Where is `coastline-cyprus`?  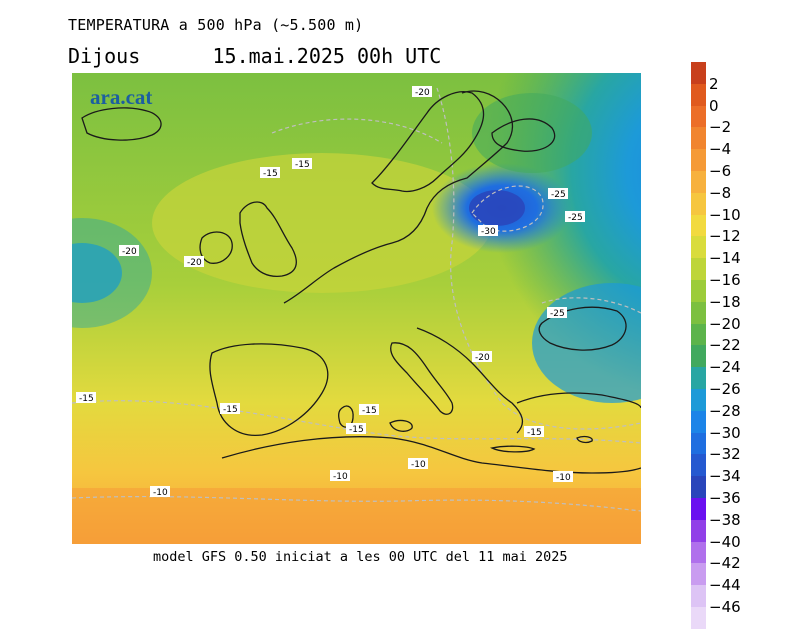
coastline-cyprus is located at coordinates (584, 439).